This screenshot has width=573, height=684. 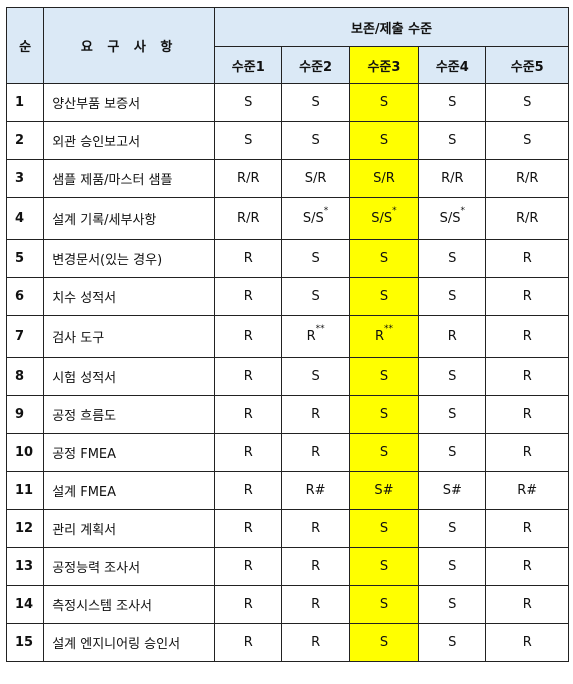 I want to click on table-row: 12 관리 계획서 R R S S R, so click(x=287, y=528).